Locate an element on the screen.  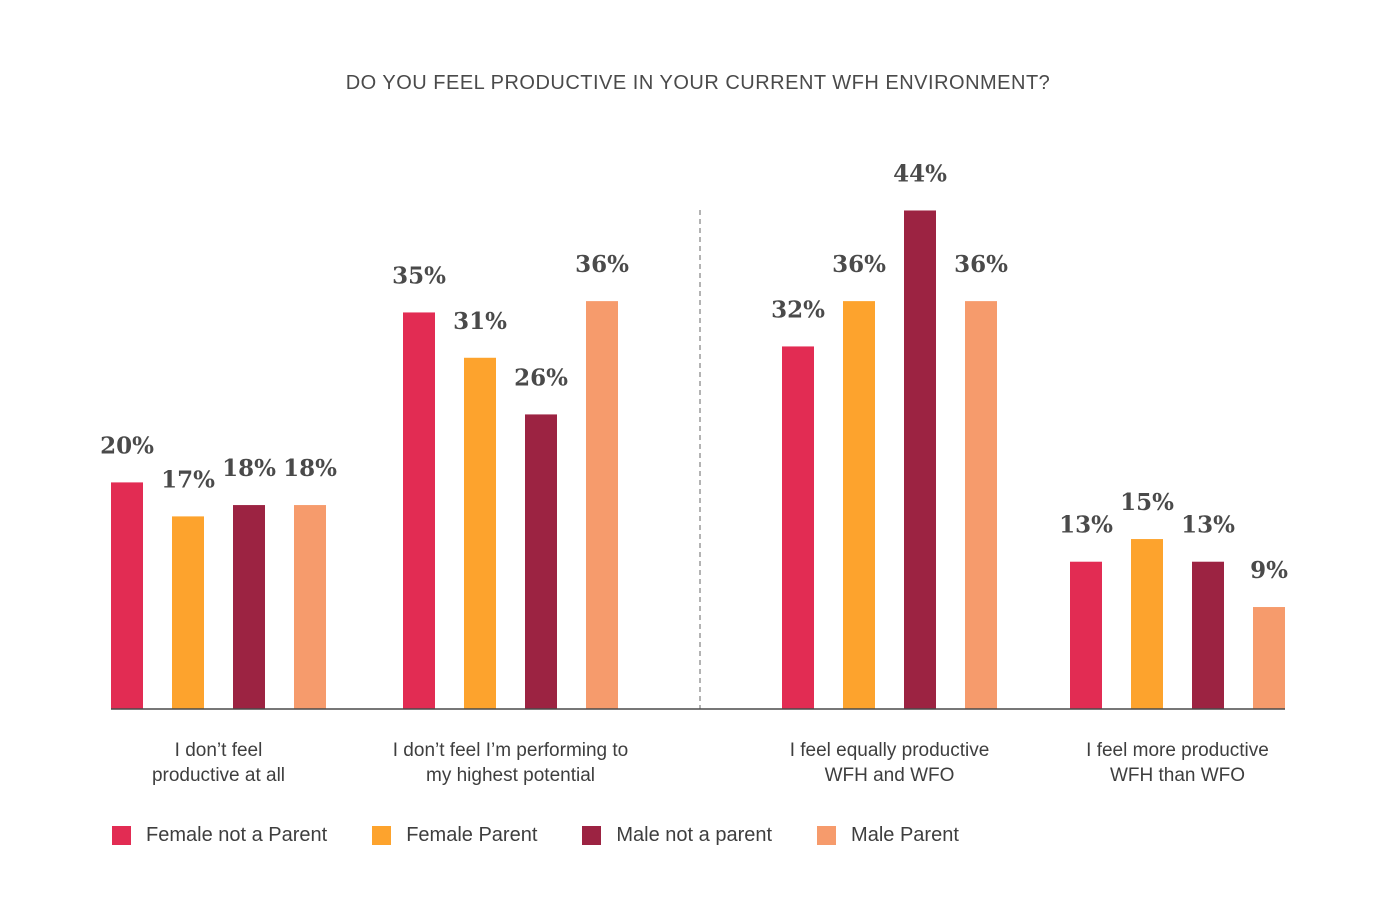
legend-label: Male Parent is located at coordinates (905, 834).